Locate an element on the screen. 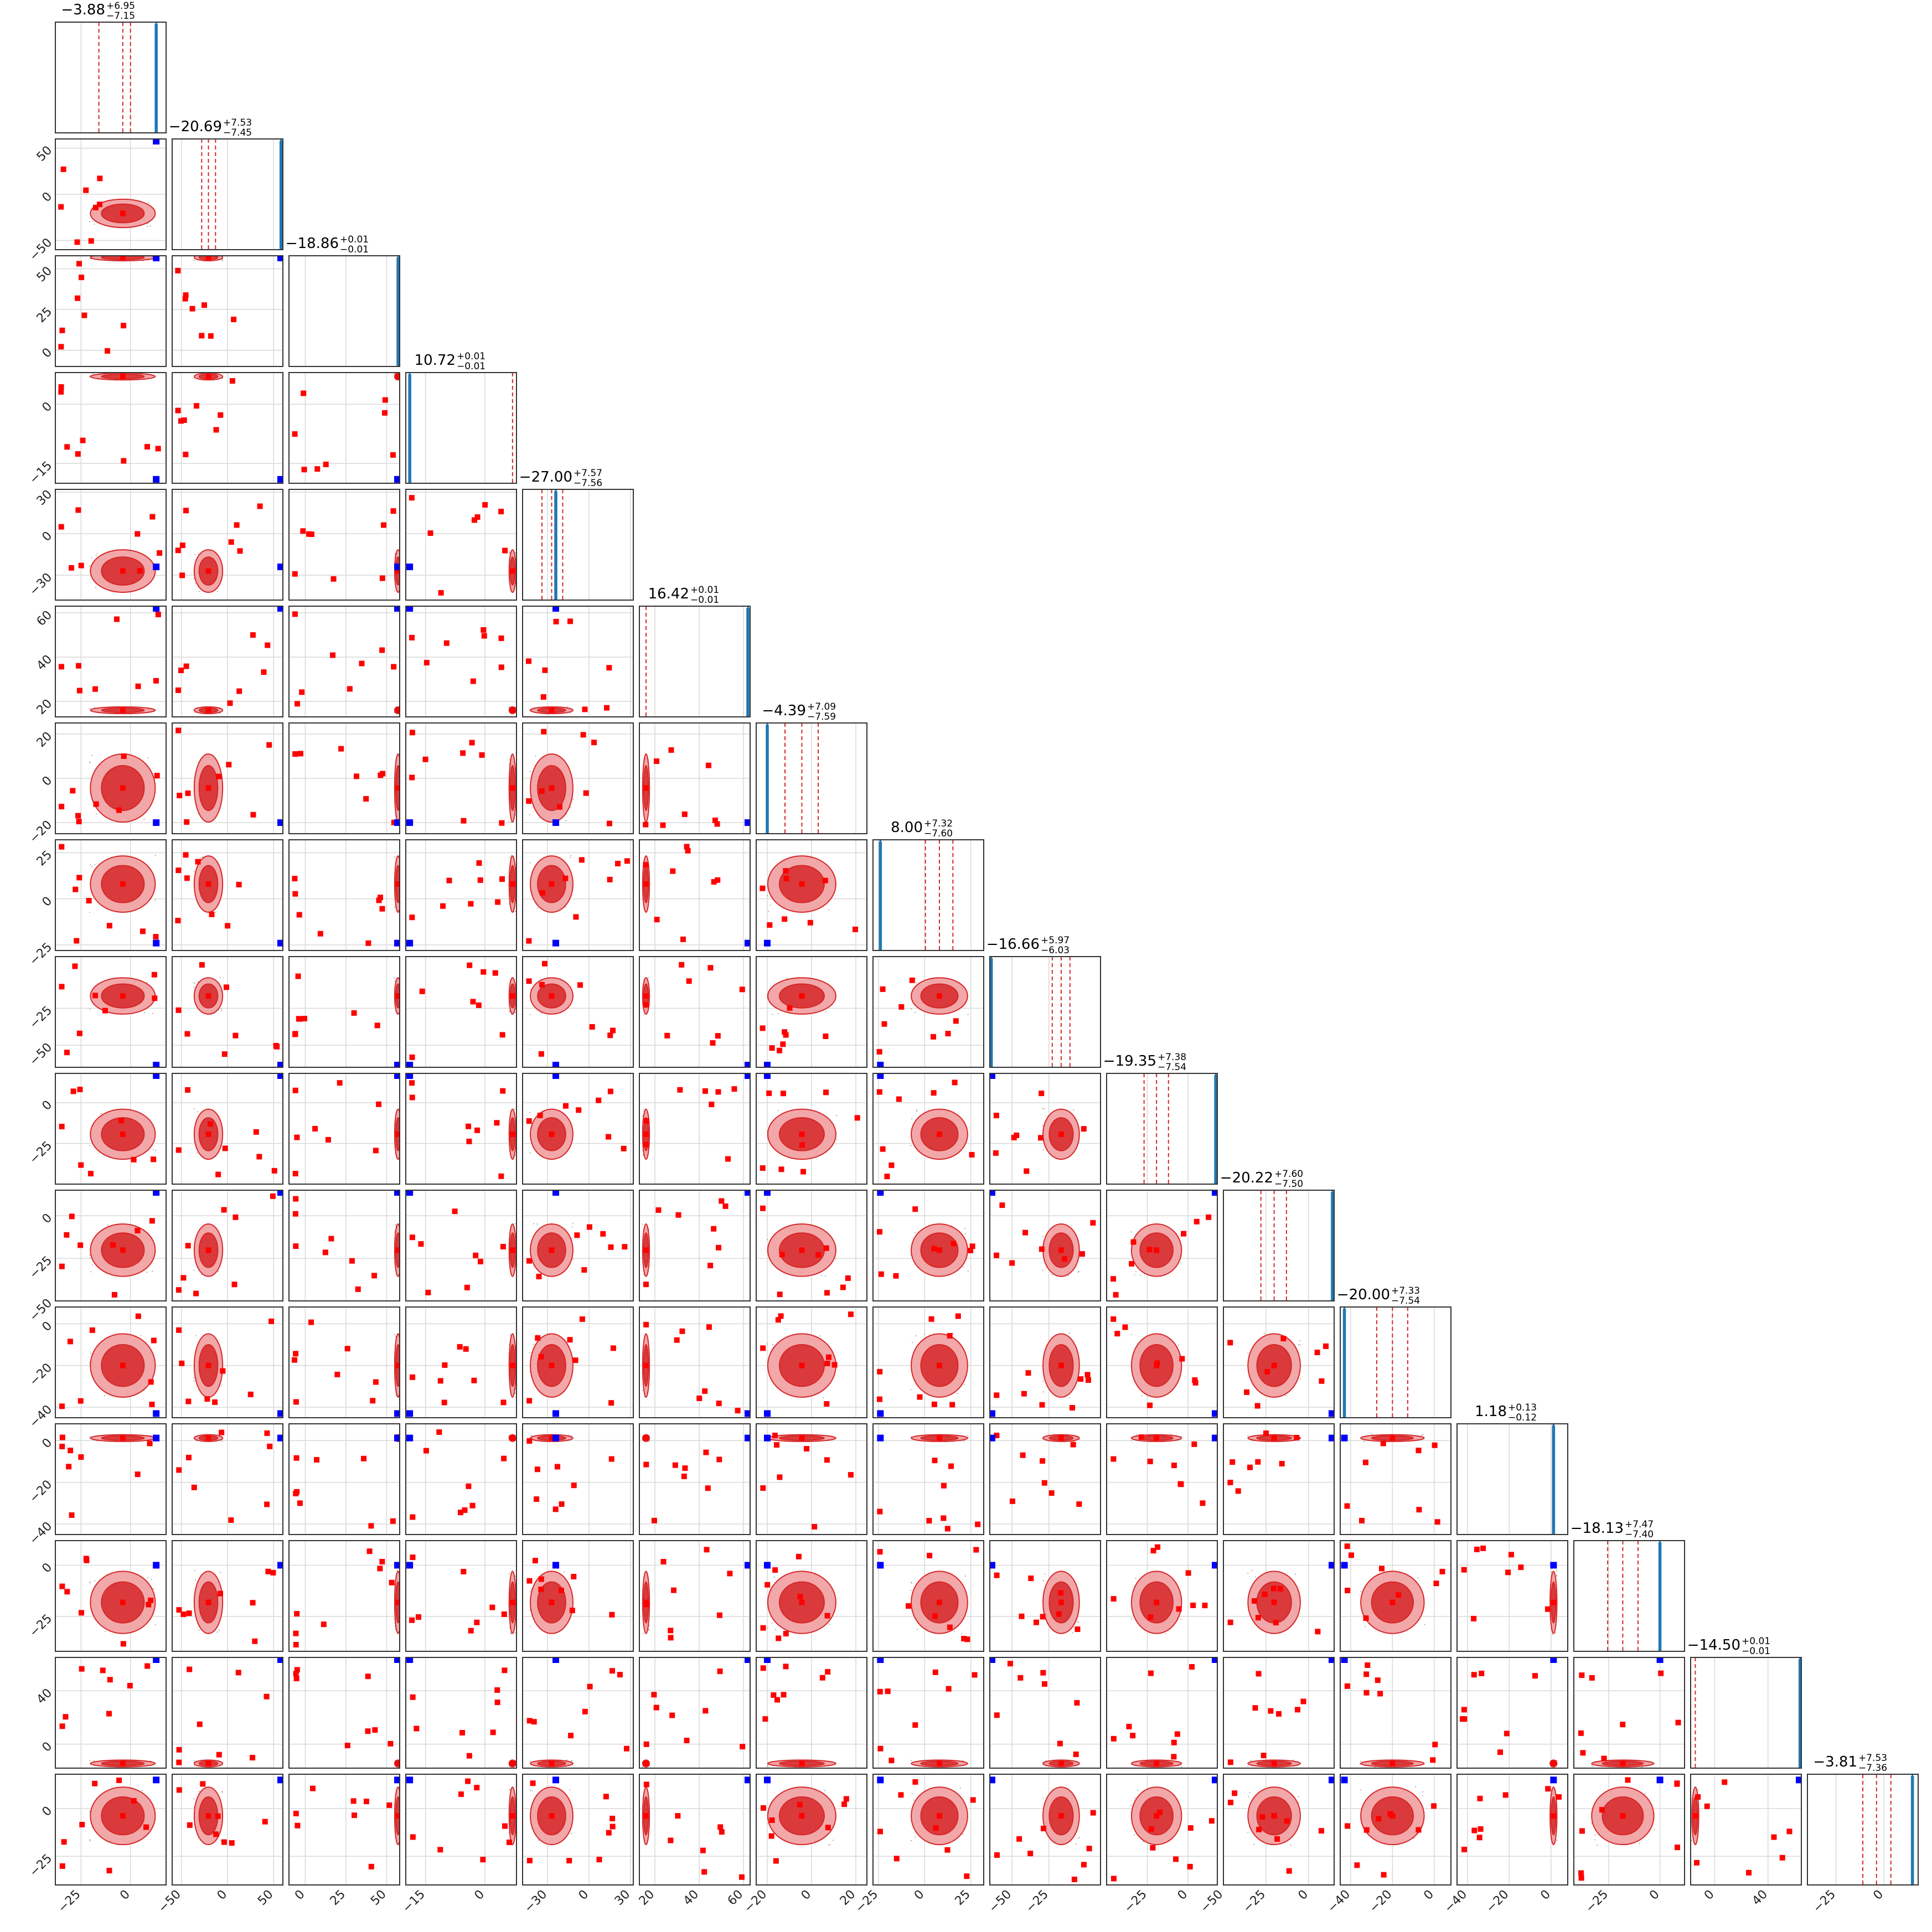 Image resolution: width=1932 pixels, height=1932 pixels. panel-2-2: −18.86 +0.01−0.01 is located at coordinates (343, 300).